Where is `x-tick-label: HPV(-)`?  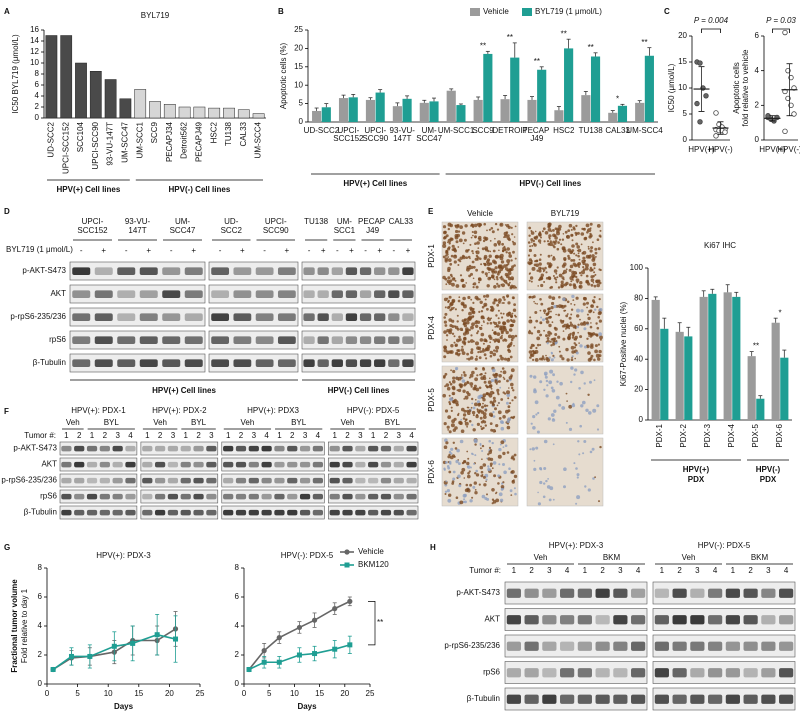
x-tick-label: HPV(-) is located at coordinates (720, 149).